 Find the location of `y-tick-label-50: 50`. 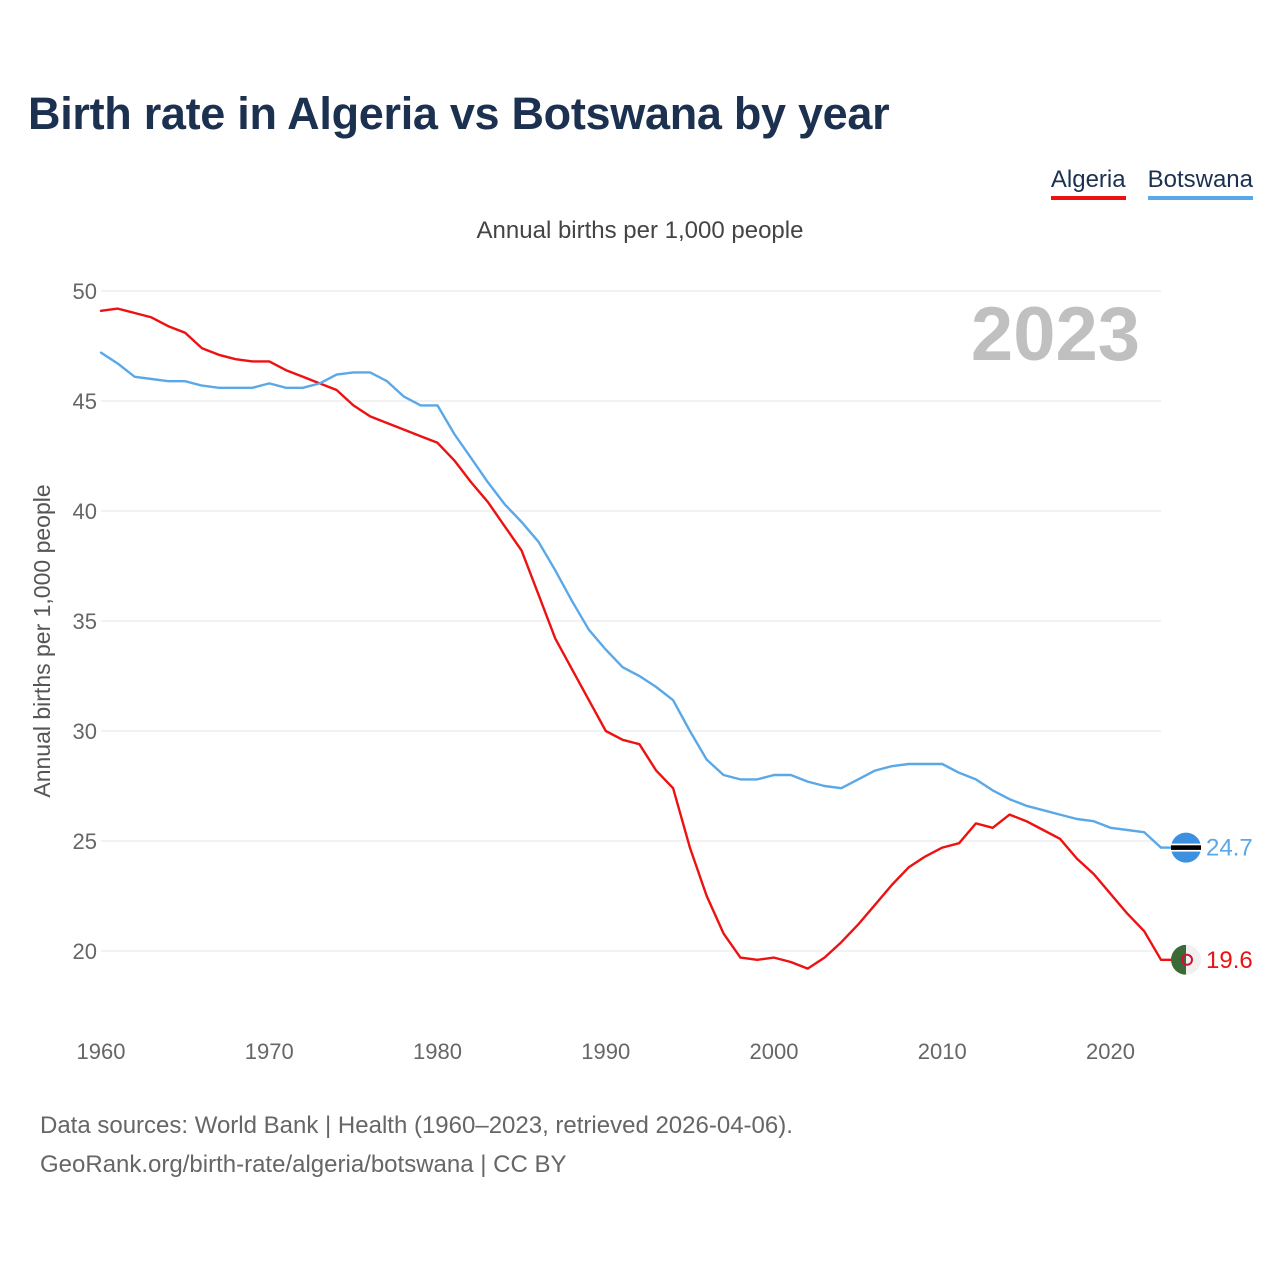

y-tick-label-50: 50 is located at coordinates (85, 291).